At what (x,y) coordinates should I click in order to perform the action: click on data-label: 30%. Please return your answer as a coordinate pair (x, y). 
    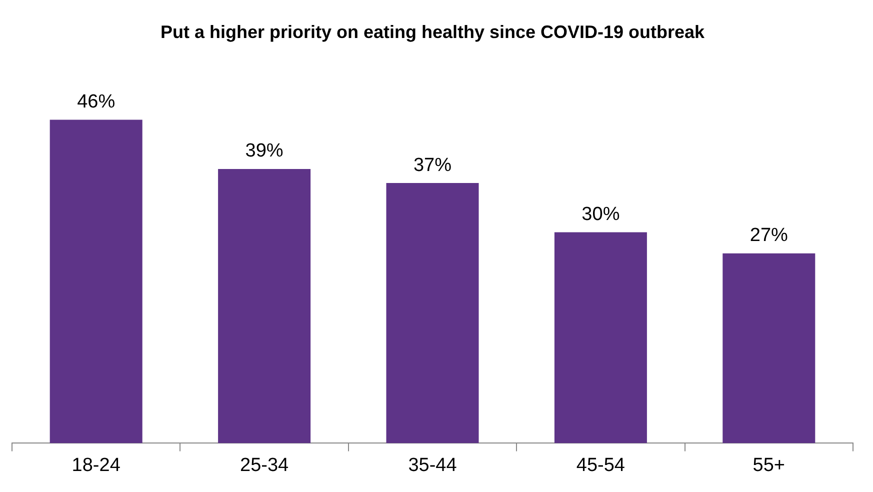
    Looking at the image, I should click on (601, 214).